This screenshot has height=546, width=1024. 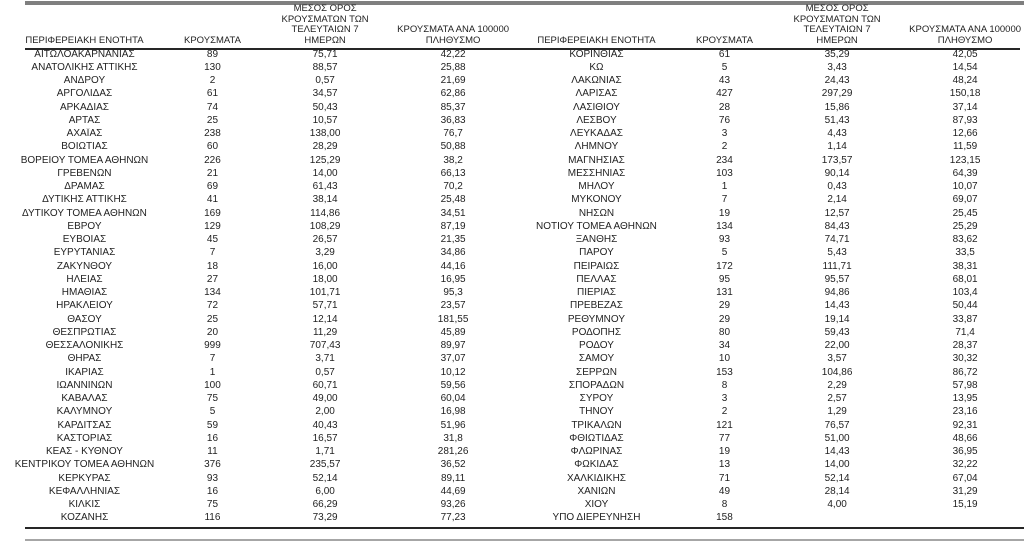 I want to click on cell-regional-unit: ΙΩΑΝΝΙΝΩΝ, so click(x=84, y=385).